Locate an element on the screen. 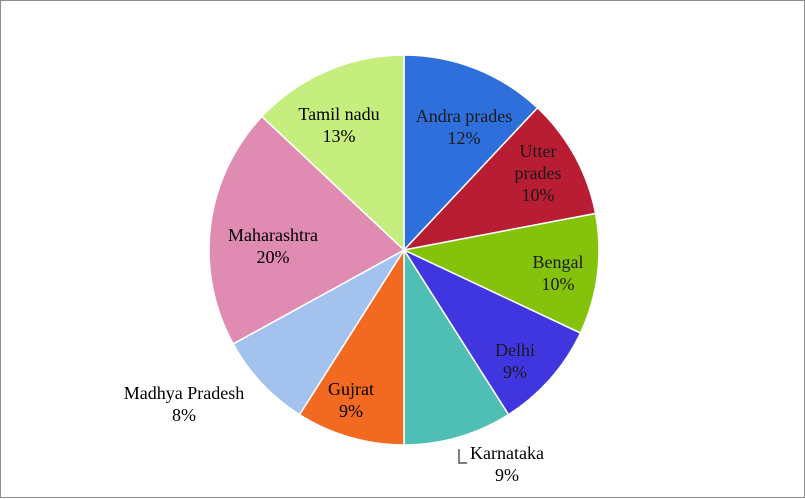 This screenshot has height=499, width=805. slice-name: Gujrat is located at coordinates (351, 389).